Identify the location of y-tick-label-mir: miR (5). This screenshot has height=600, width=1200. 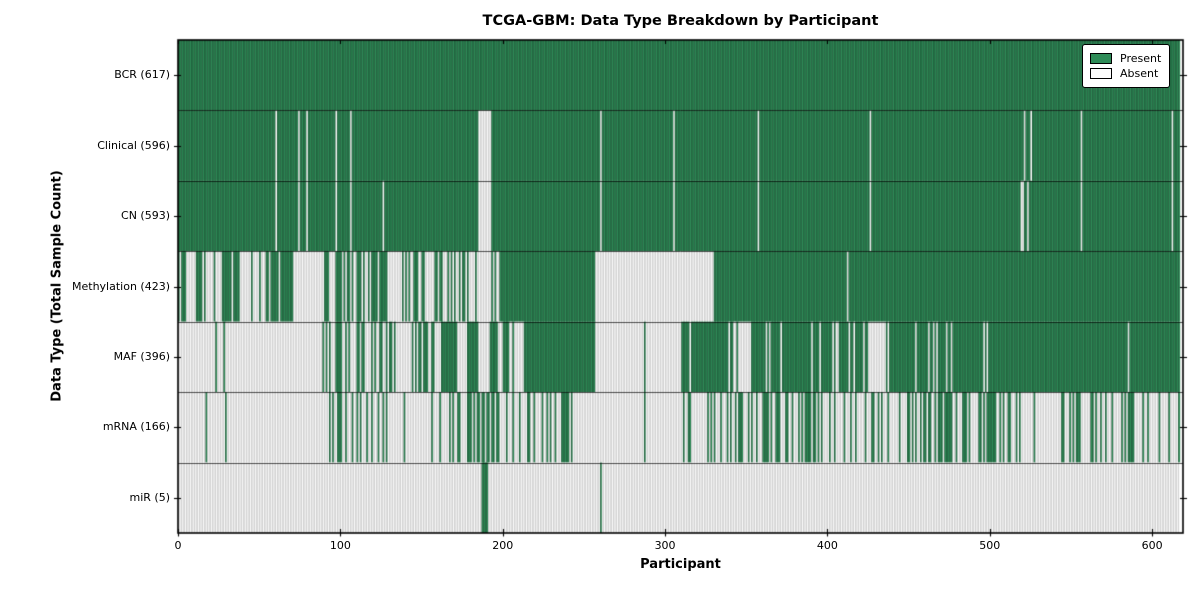
(150, 497).